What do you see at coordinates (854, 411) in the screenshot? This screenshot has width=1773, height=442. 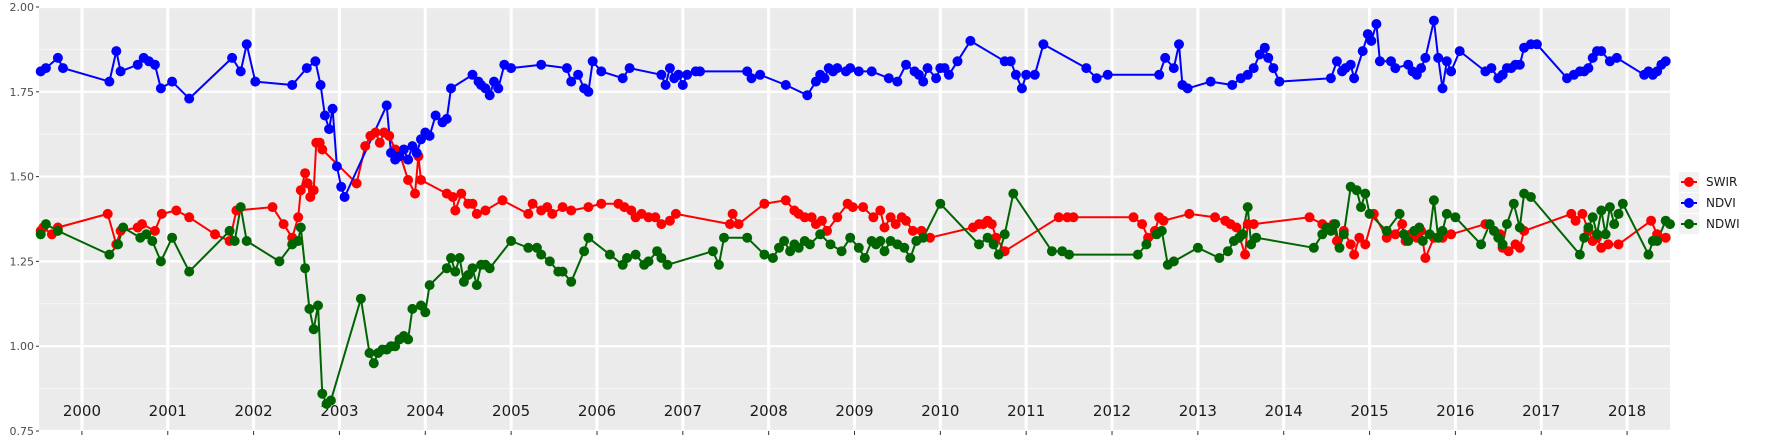 I see `year-label: 2009` at bounding box center [854, 411].